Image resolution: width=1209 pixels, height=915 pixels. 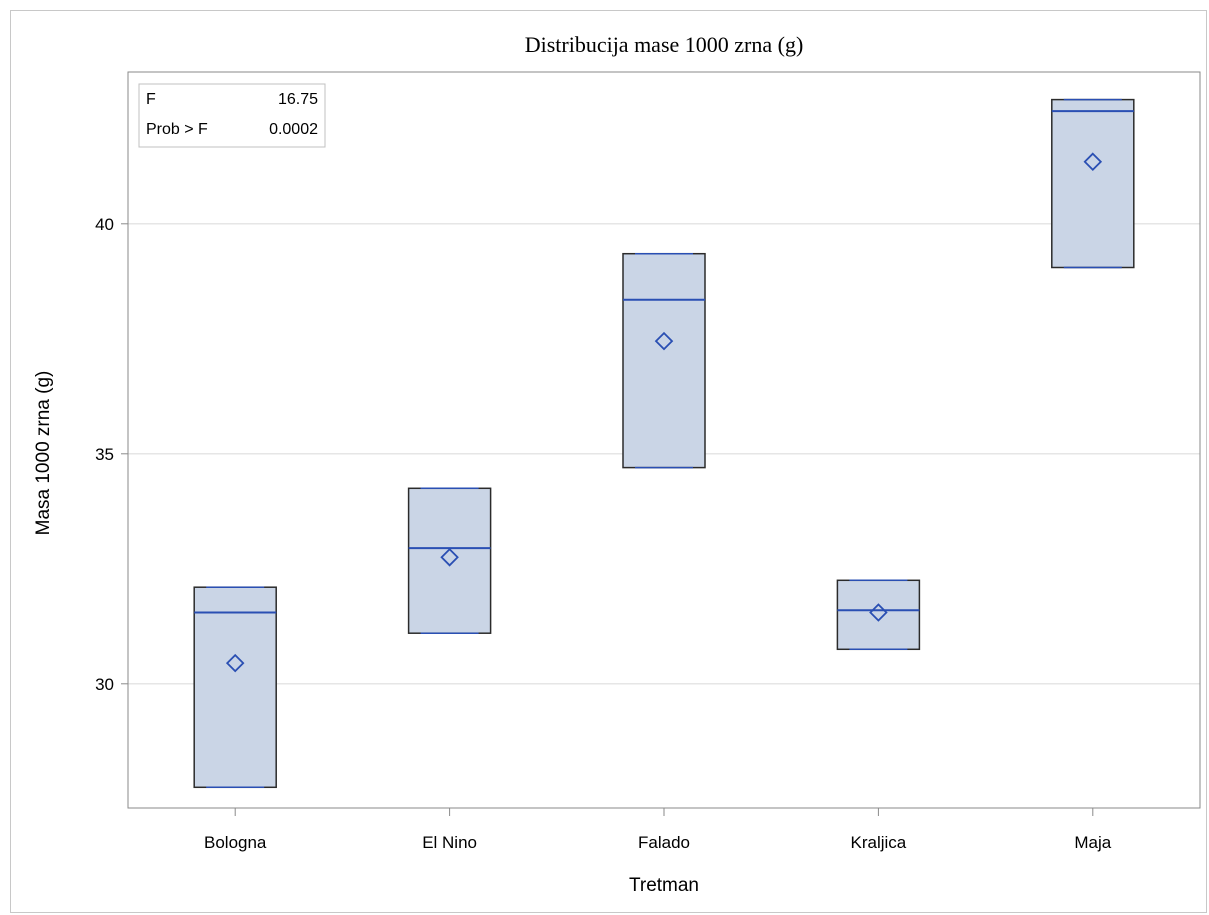 I want to click on x-tick-label-4: Maja, so click(x=1092, y=842).